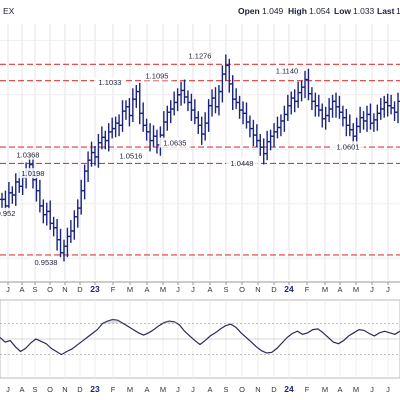  Describe the element at coordinates (200, 337) in the screenshot. I see `oscillator-line` at that location.